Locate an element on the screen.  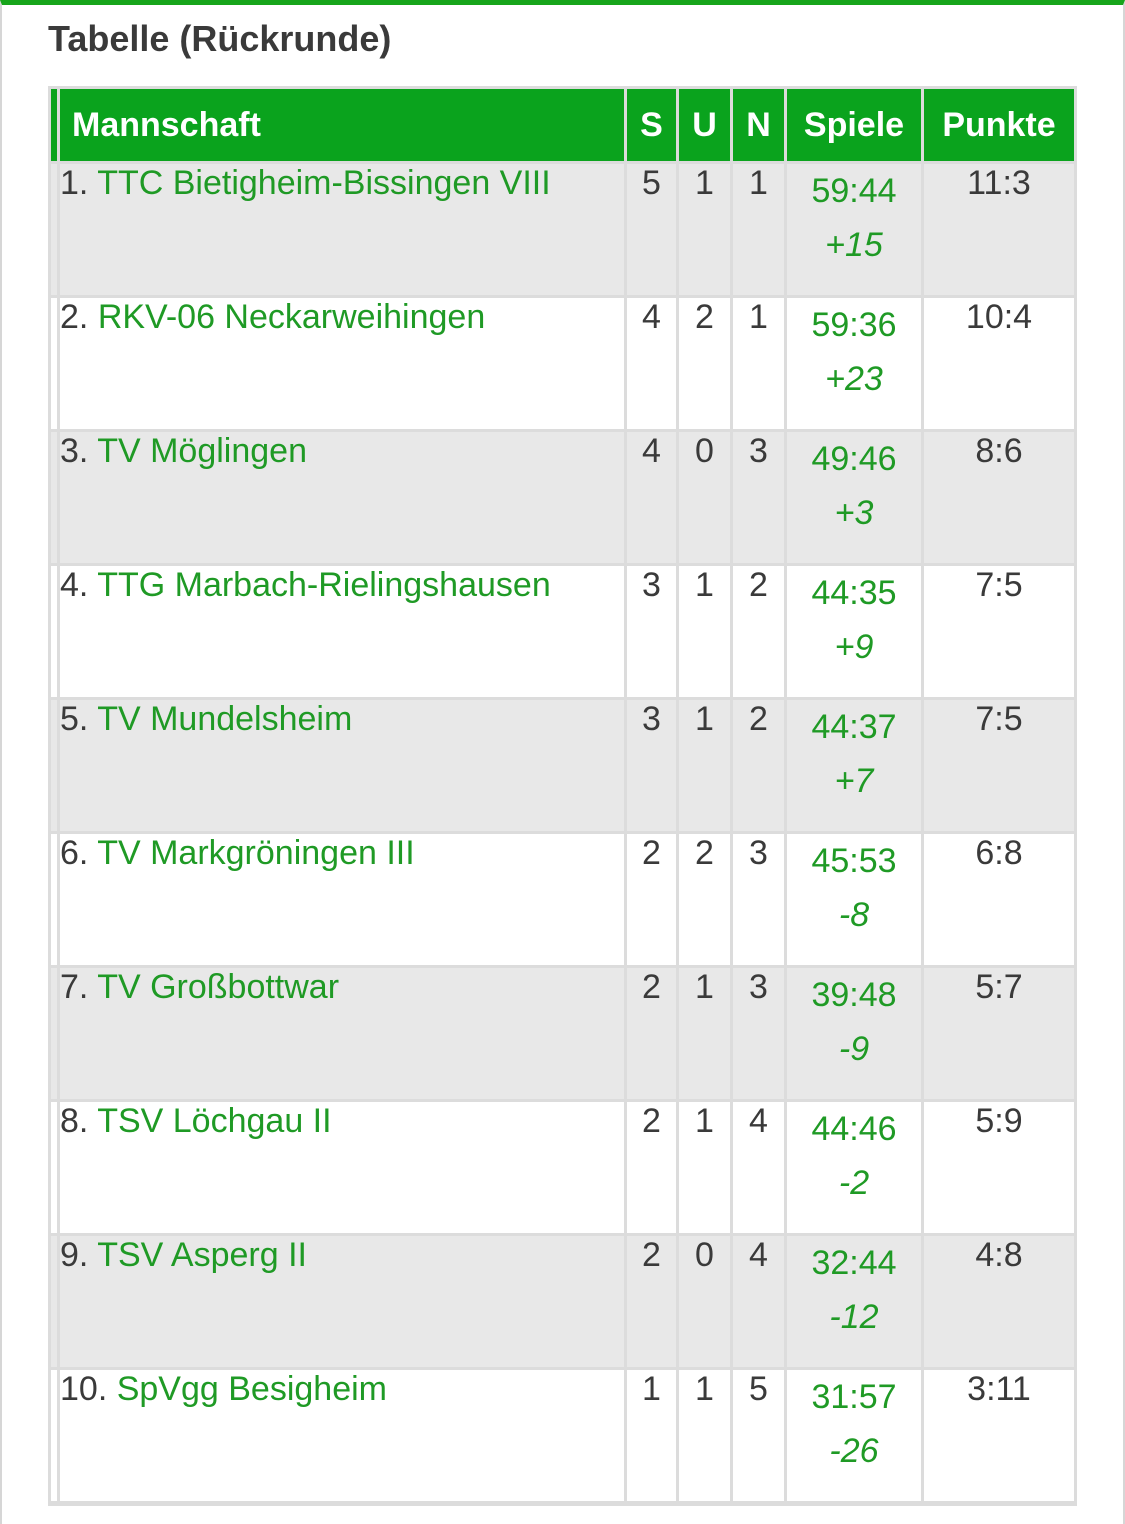
games-cell: 44:37 +7 is located at coordinates (854, 765).